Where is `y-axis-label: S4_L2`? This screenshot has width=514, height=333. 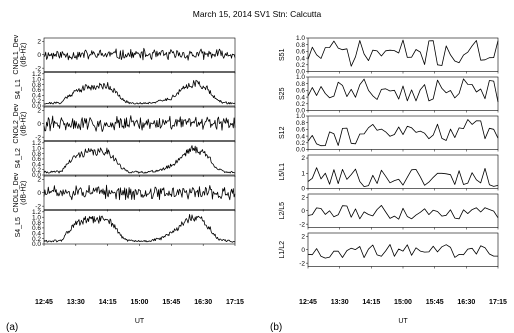 y-axis-label: S4_L2 is located at coordinates (18, 158).